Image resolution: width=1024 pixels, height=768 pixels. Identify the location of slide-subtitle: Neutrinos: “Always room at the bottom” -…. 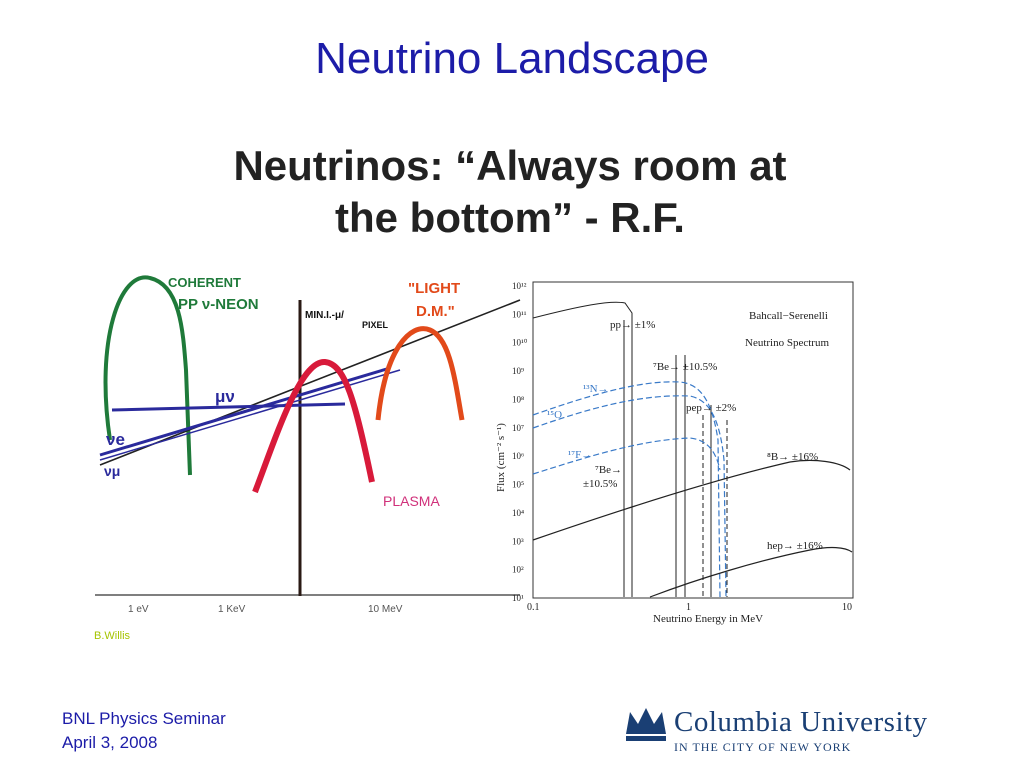
(510, 192).